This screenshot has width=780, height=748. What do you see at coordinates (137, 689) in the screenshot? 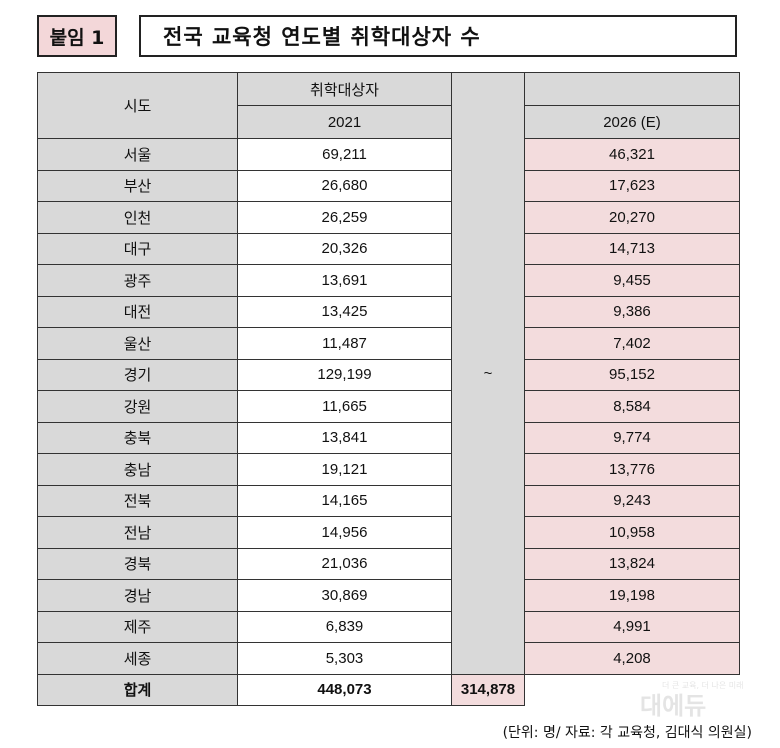
I see `region-cell: 합계` at bounding box center [137, 689].